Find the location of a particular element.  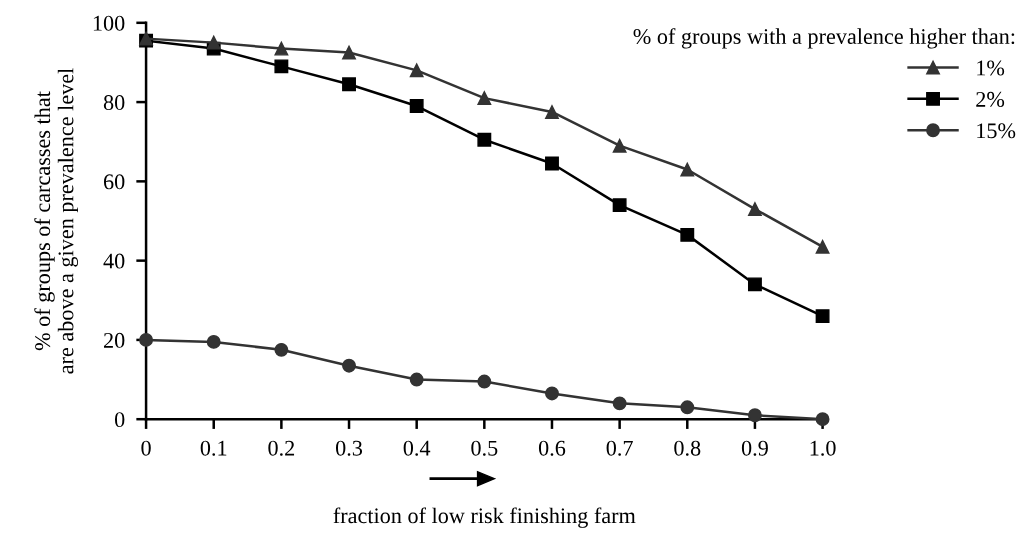

legend-title: % of groups with a prevalence higher than: is located at coordinates (824, 38).